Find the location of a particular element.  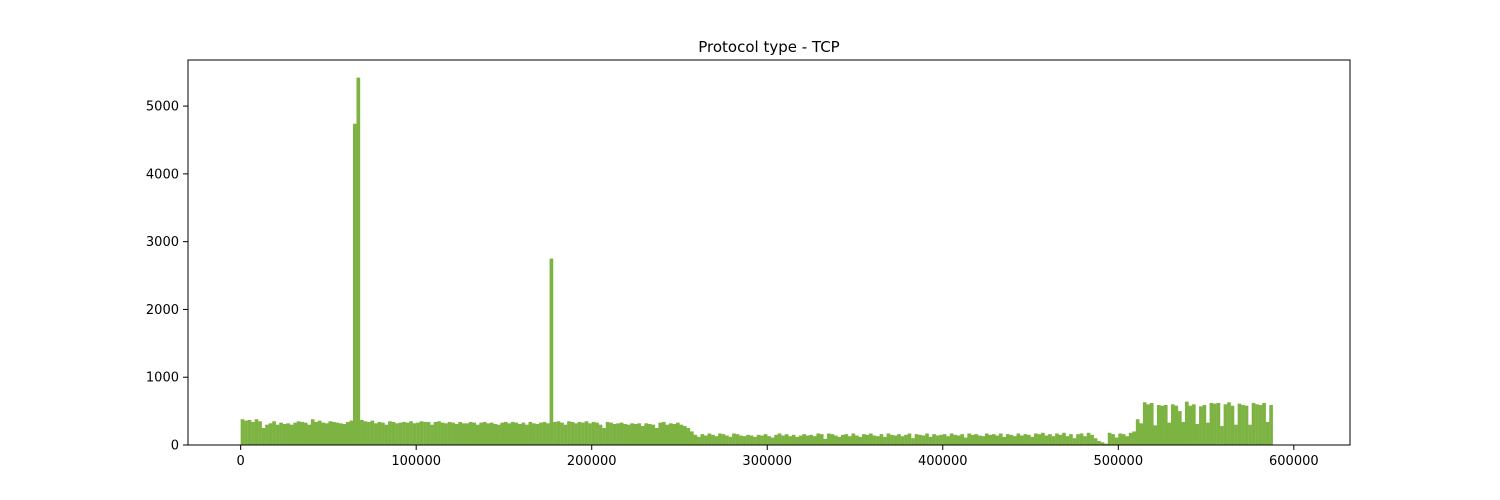

x-tick-label: 300000 is located at coordinates (767, 461).